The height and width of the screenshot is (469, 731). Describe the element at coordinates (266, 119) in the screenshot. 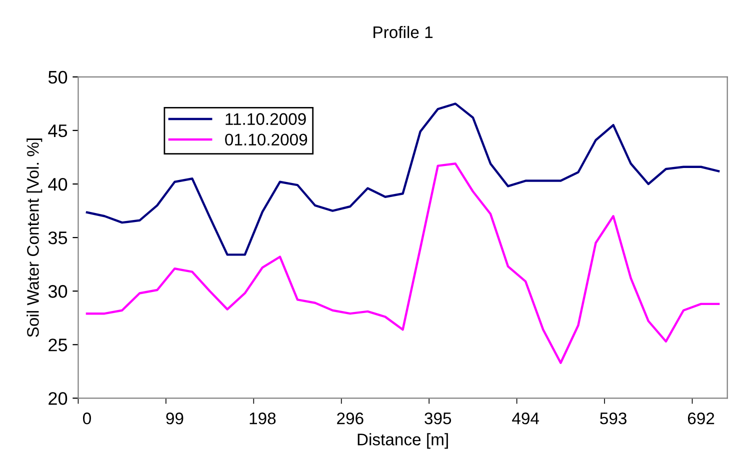

I see `legend-label: 11.10.2009` at that location.